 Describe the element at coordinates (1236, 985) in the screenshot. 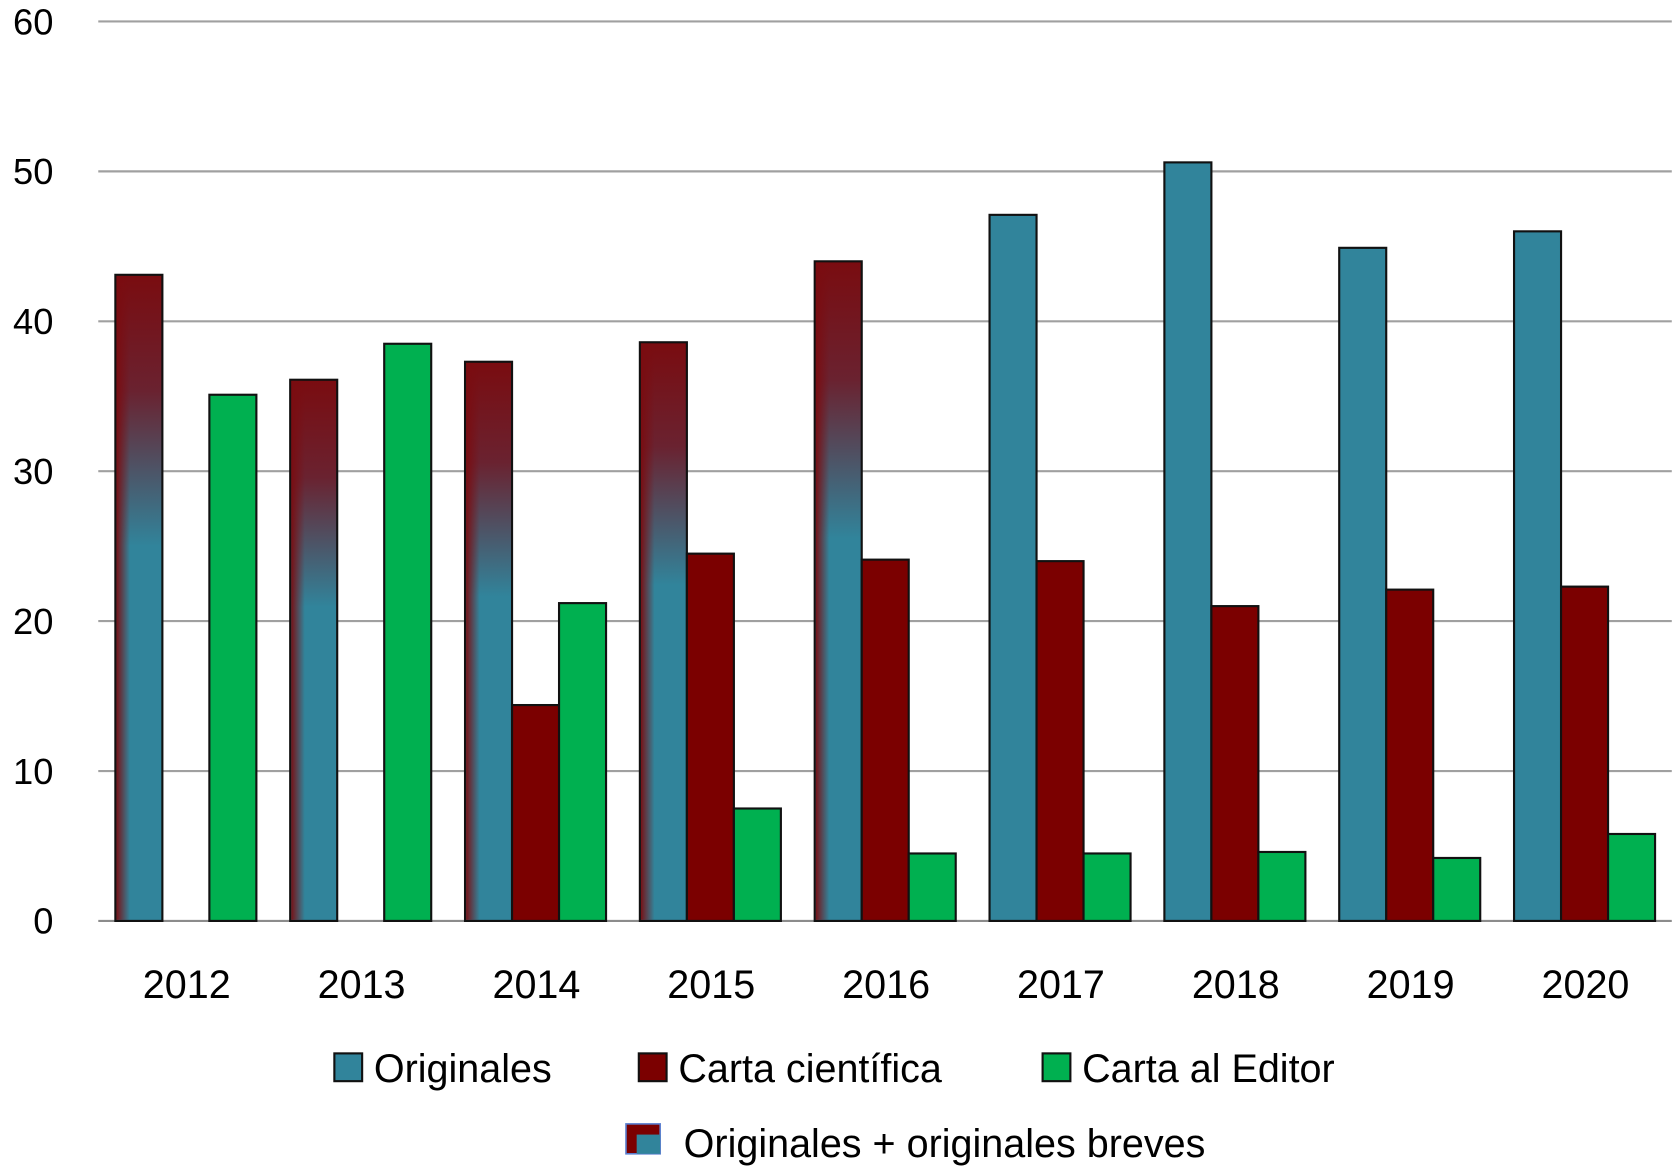

I see `x-tick-label: 2018` at that location.